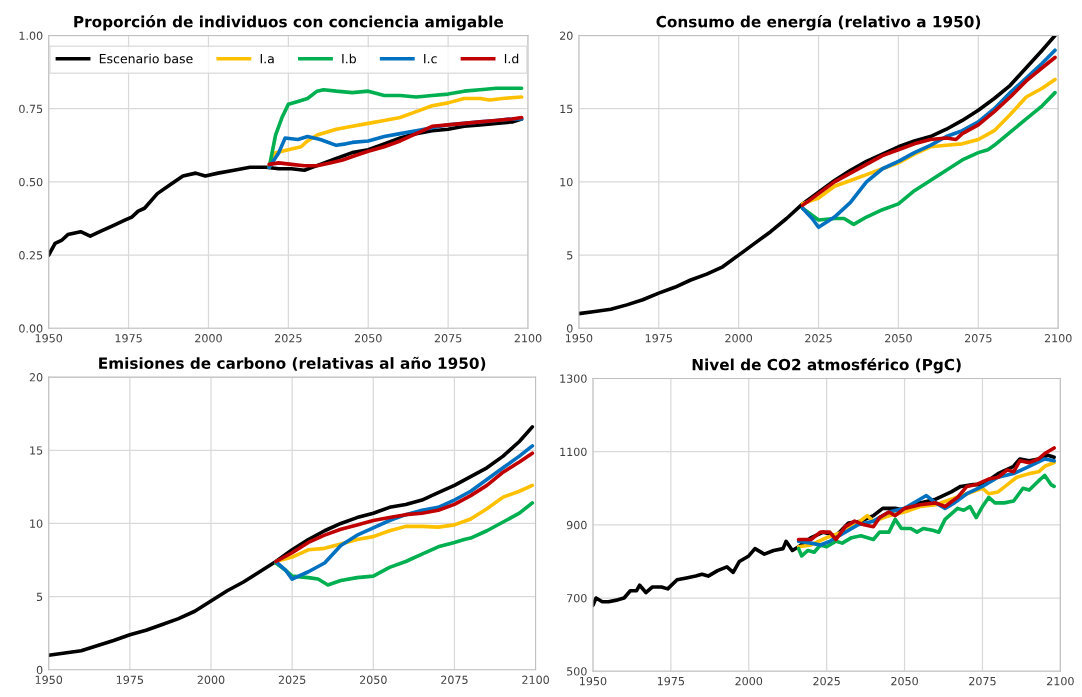 The image size is (1082, 697). Describe the element at coordinates (826, 365) in the screenshot. I see `chart-title: Nivel de CO2 atmosférico (PgC)` at that location.